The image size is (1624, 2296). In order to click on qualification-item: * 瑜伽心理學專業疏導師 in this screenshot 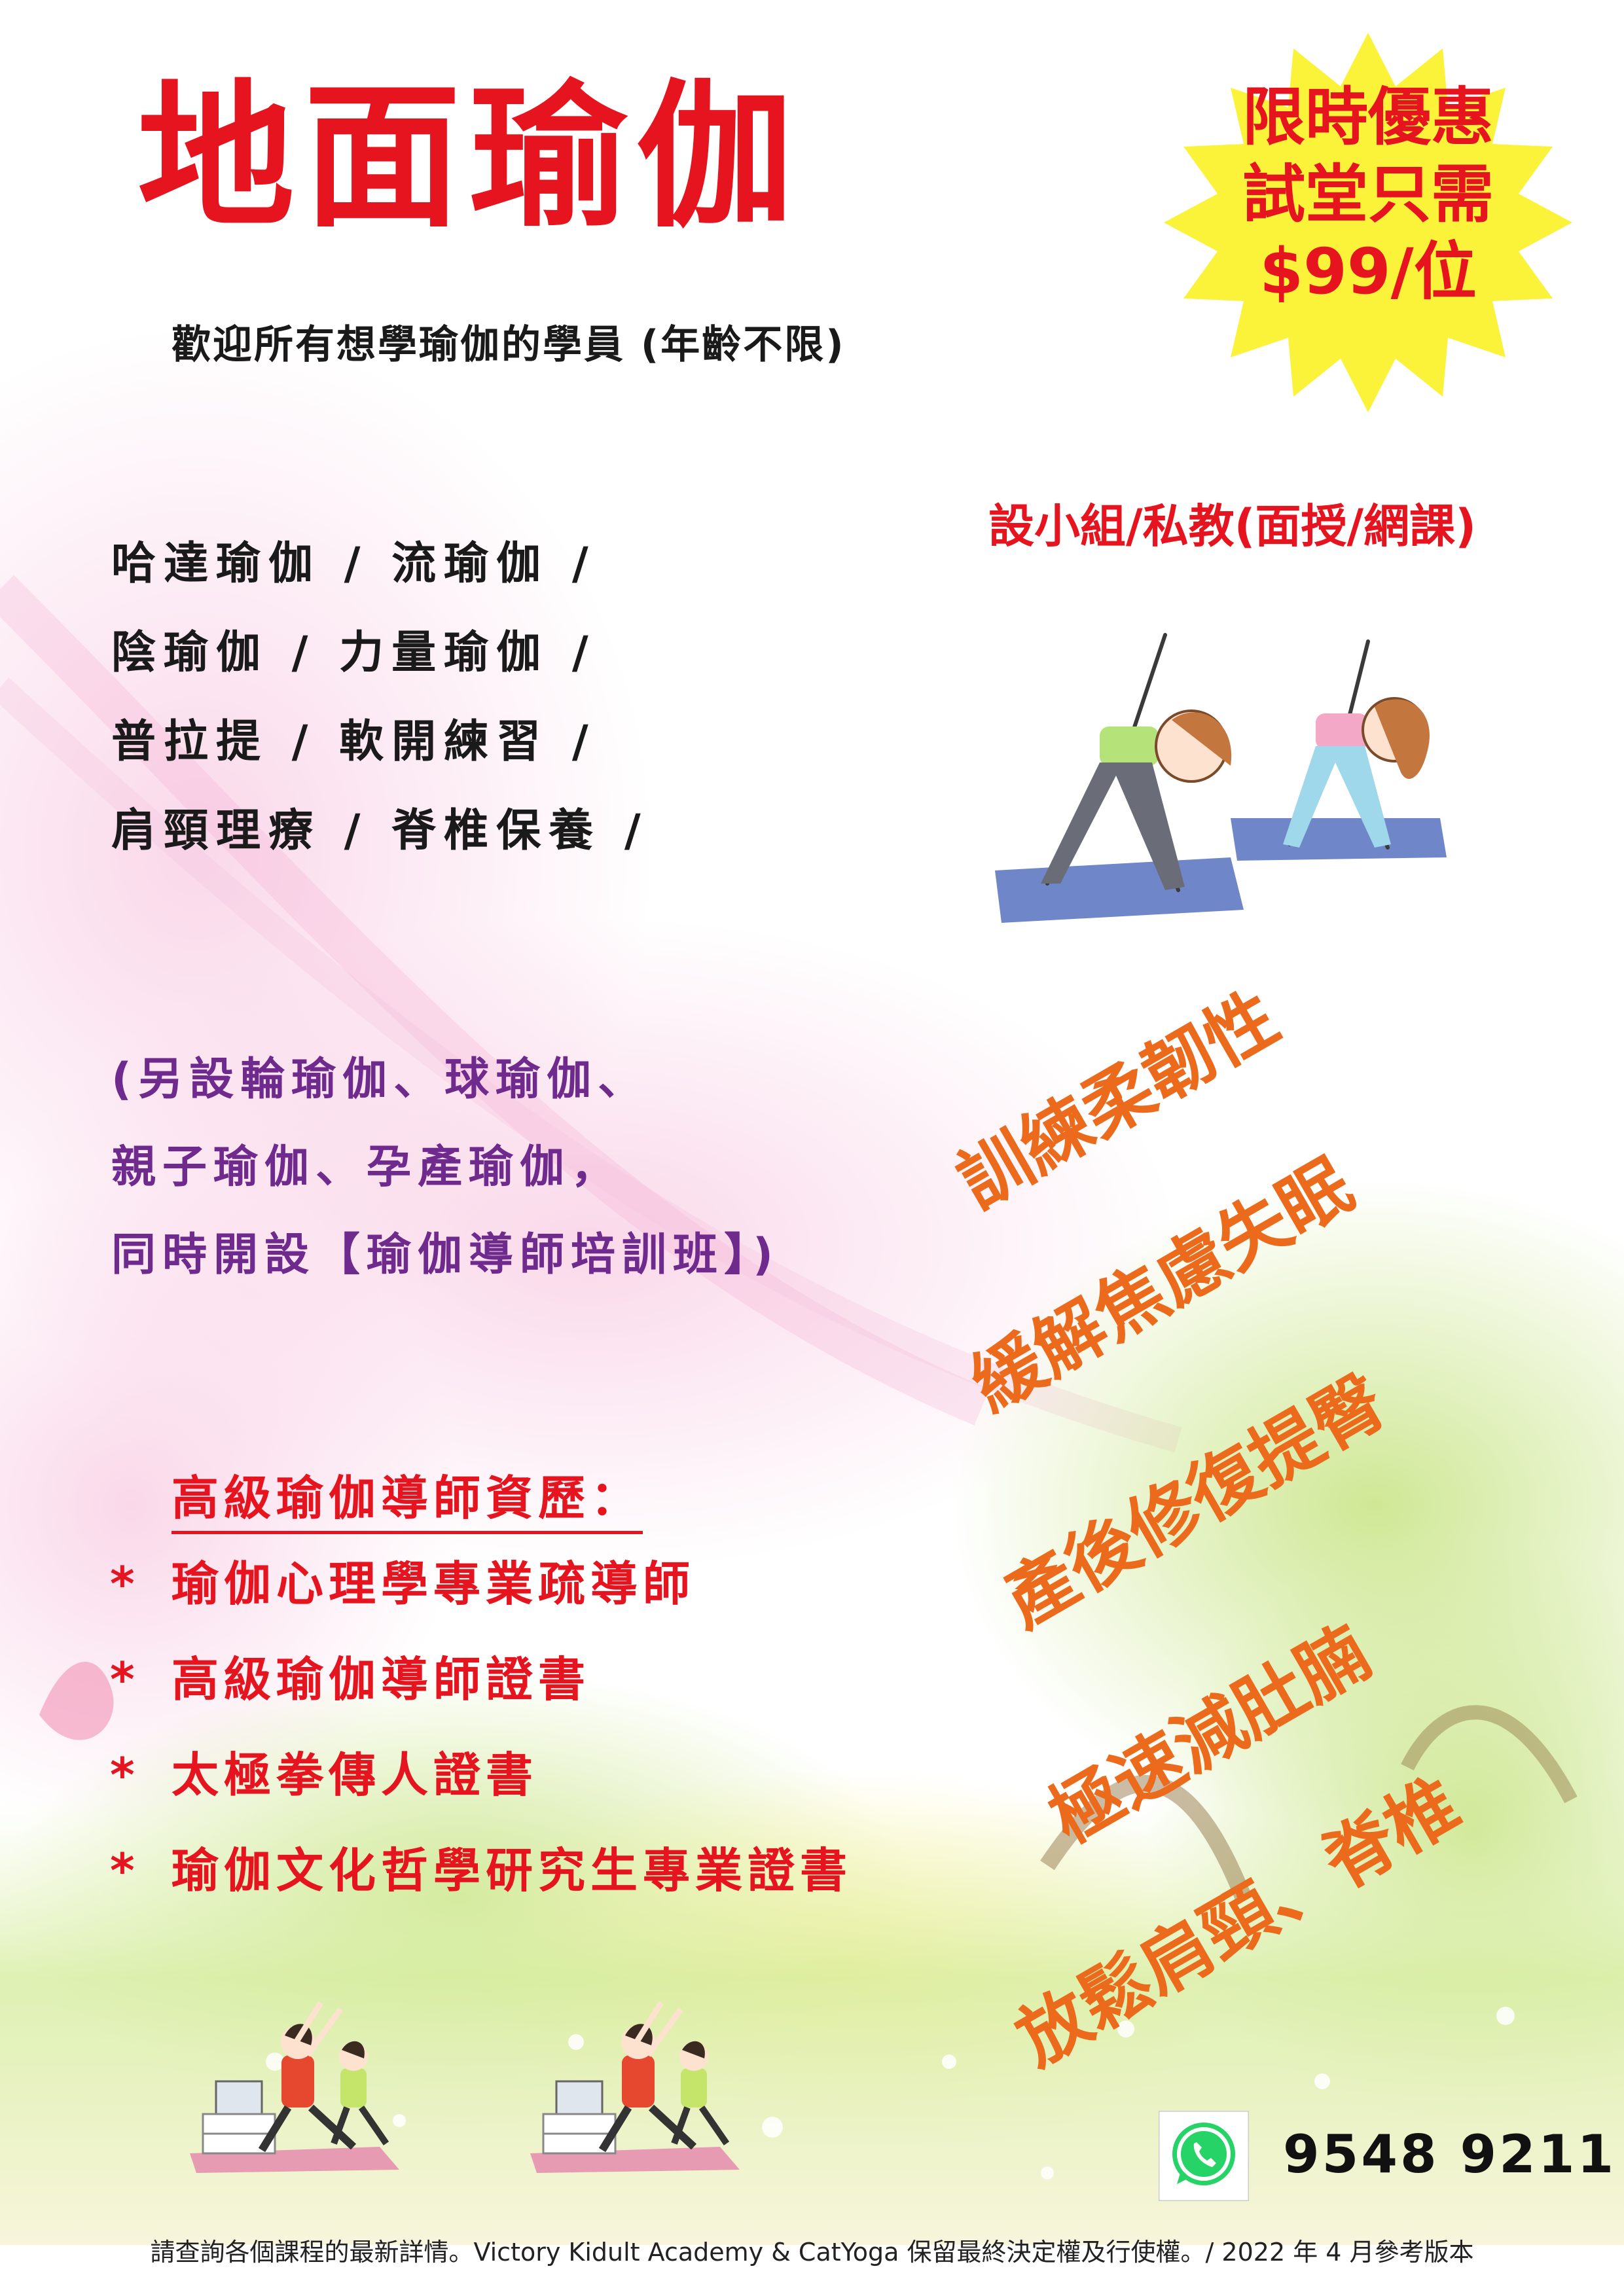, I will do `click(481, 1599)`.